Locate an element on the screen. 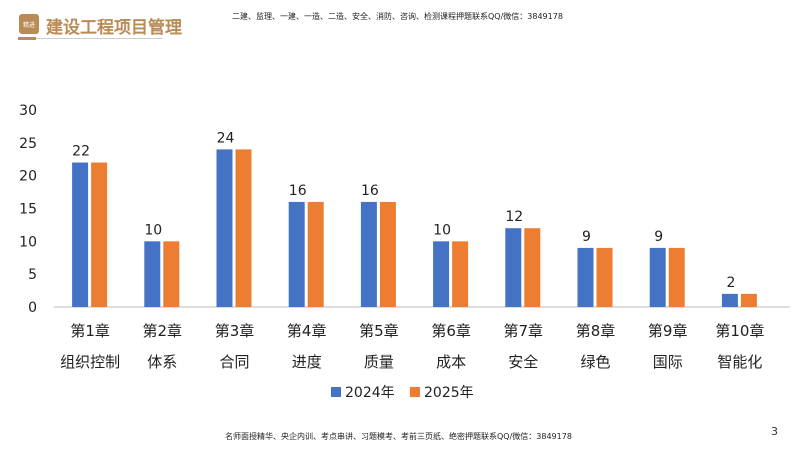 The height and width of the screenshot is (450, 800). x-tick-label: 成本 is located at coordinates (451, 362).